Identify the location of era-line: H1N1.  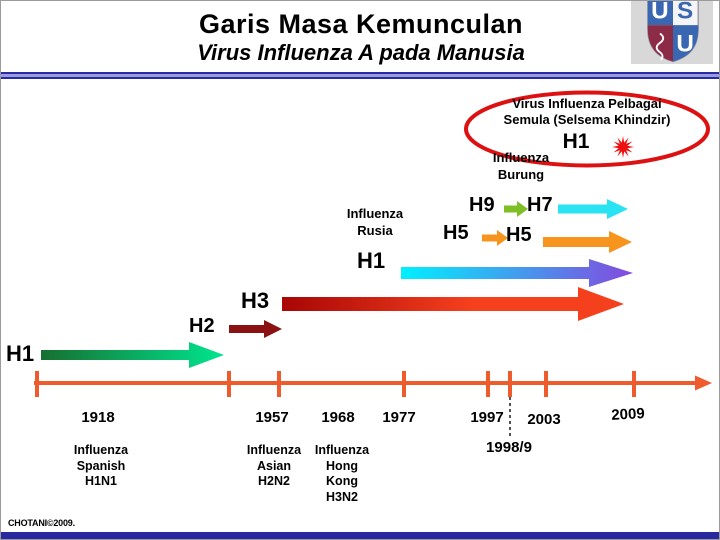
(101, 481).